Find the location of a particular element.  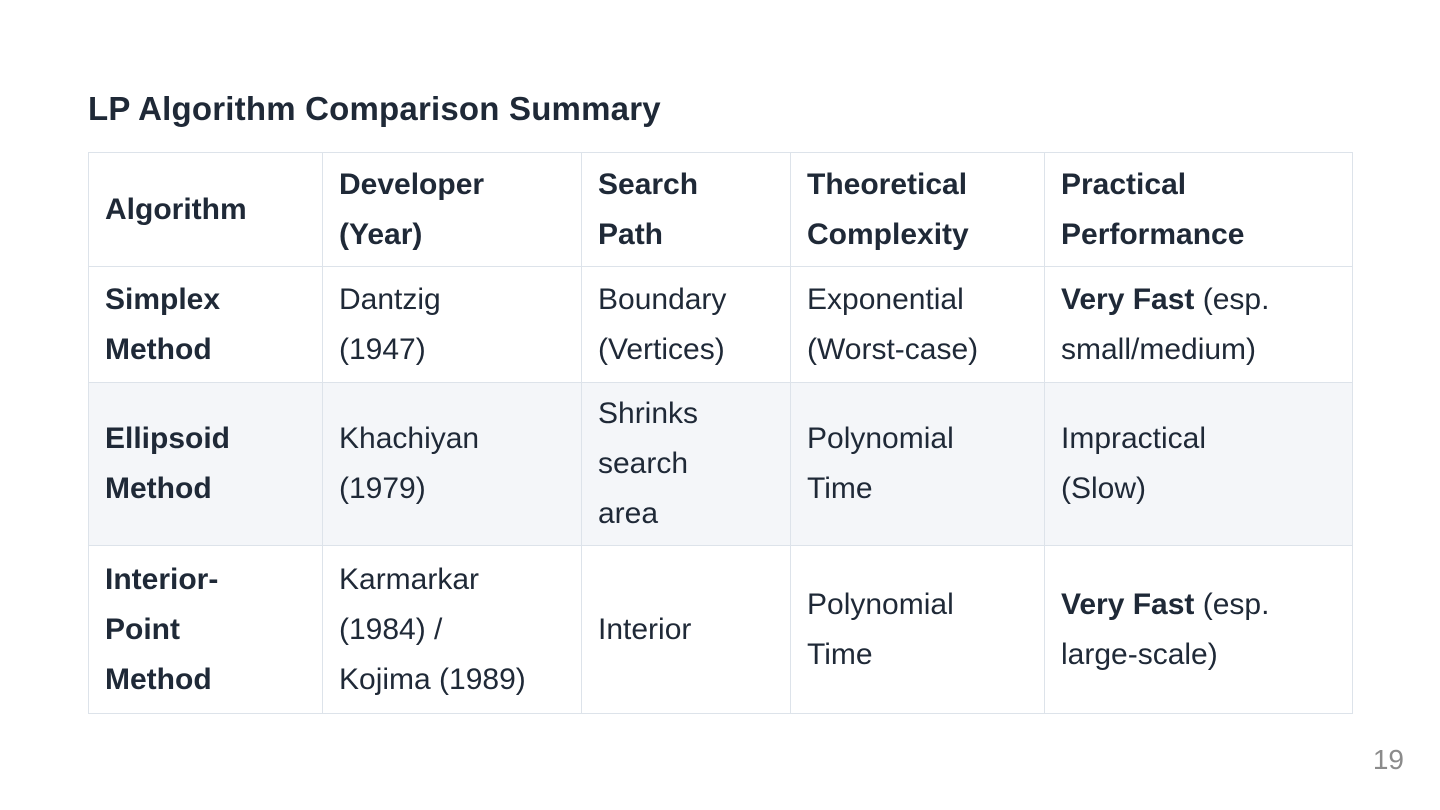

cell-interior-point-search-path: Interior is located at coordinates (686, 629).